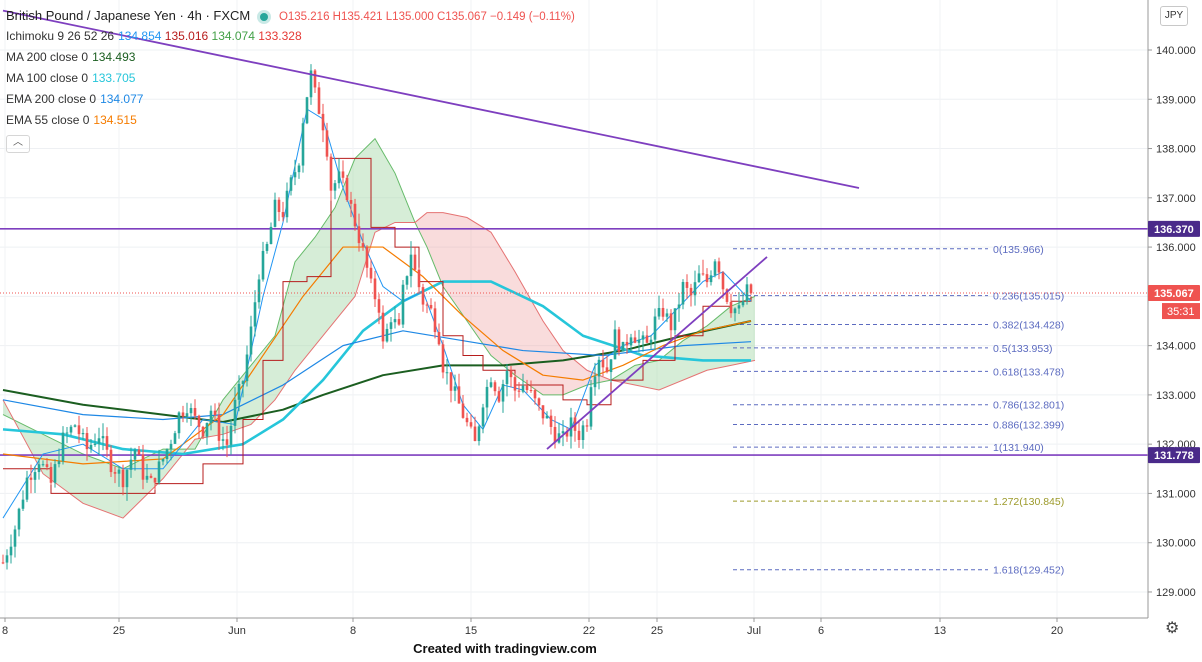 The width and height of the screenshot is (1202, 662). What do you see at coordinates (657, 353) in the screenshot?
I see `trendline` at bounding box center [657, 353].